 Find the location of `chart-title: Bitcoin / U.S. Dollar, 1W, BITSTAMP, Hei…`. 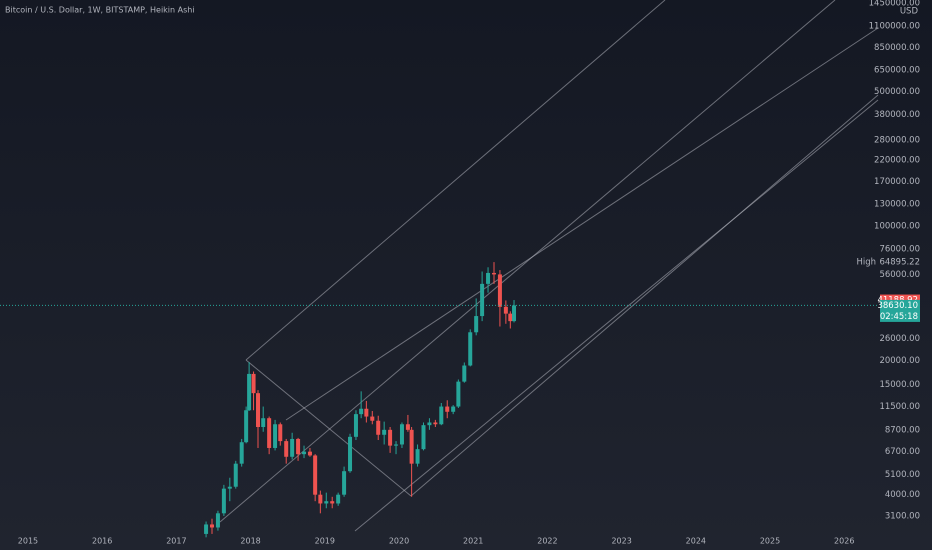

chart-title: Bitcoin / U.S. Dollar, 1W, BITSTAMP, Hei… is located at coordinates (100, 10).